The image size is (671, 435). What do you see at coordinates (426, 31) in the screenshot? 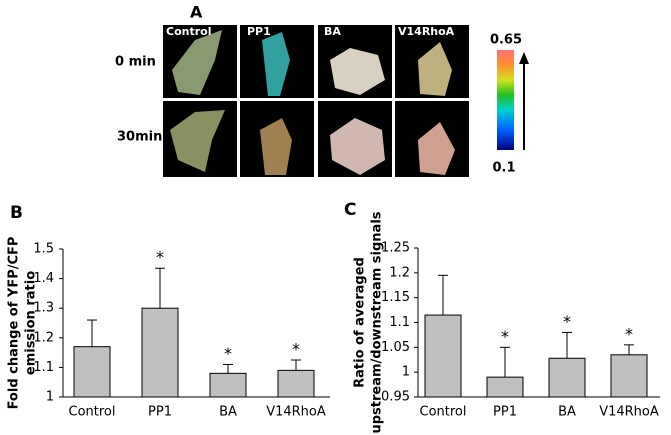
I see `column-label: V14RhoA` at bounding box center [426, 31].